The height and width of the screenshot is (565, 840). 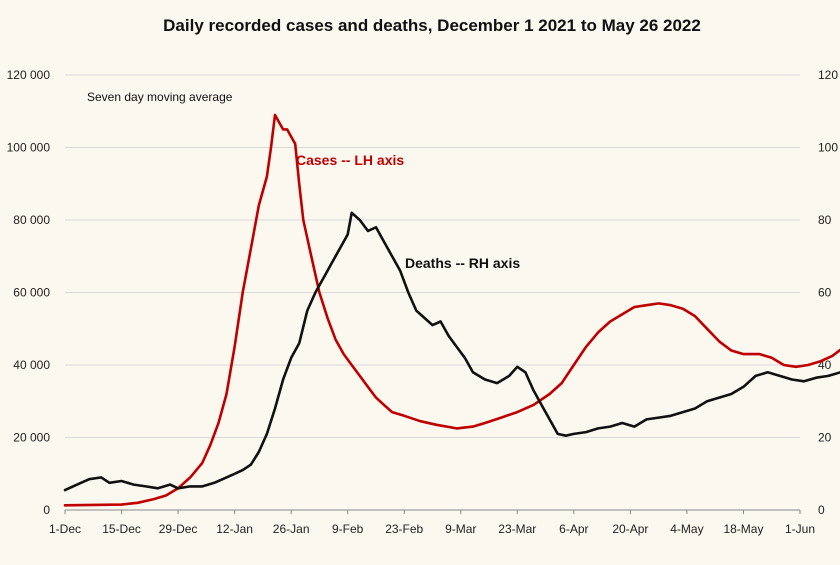 I want to click on y-left-tick-label: 20 000, so click(x=31, y=438).